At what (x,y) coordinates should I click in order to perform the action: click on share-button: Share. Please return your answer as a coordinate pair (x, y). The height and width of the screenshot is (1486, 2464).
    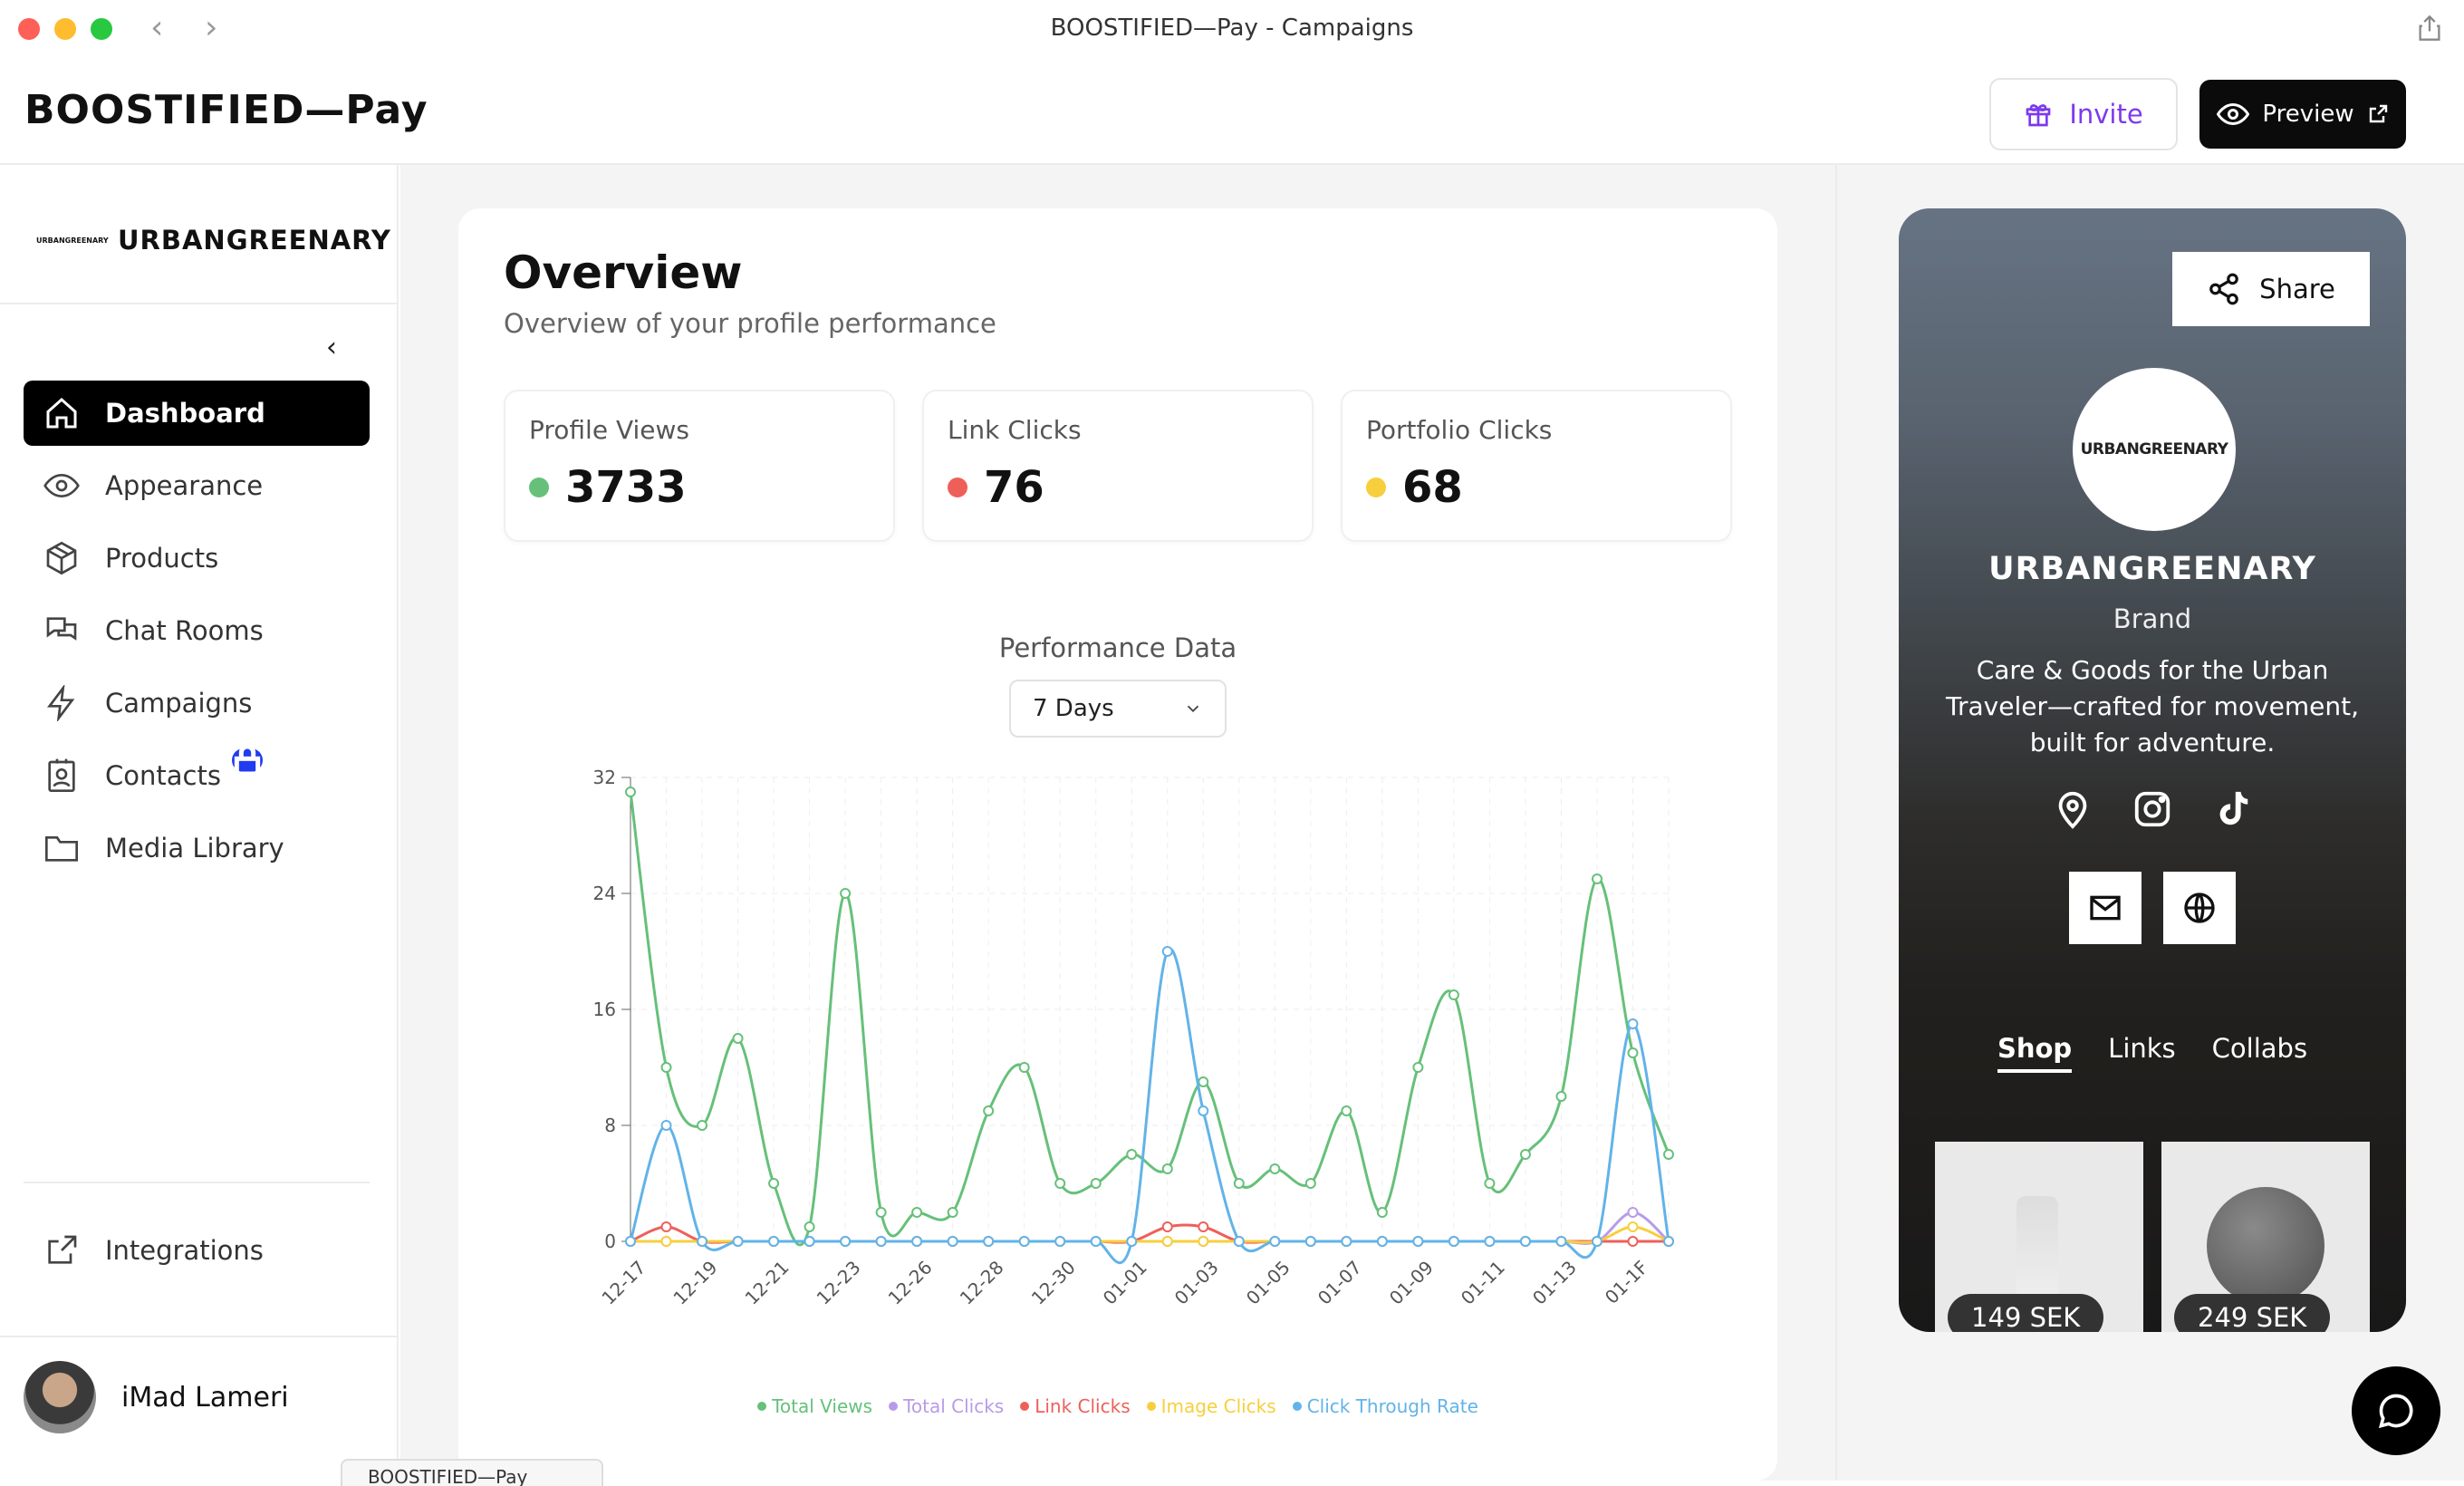
    Looking at the image, I should click on (2271, 289).